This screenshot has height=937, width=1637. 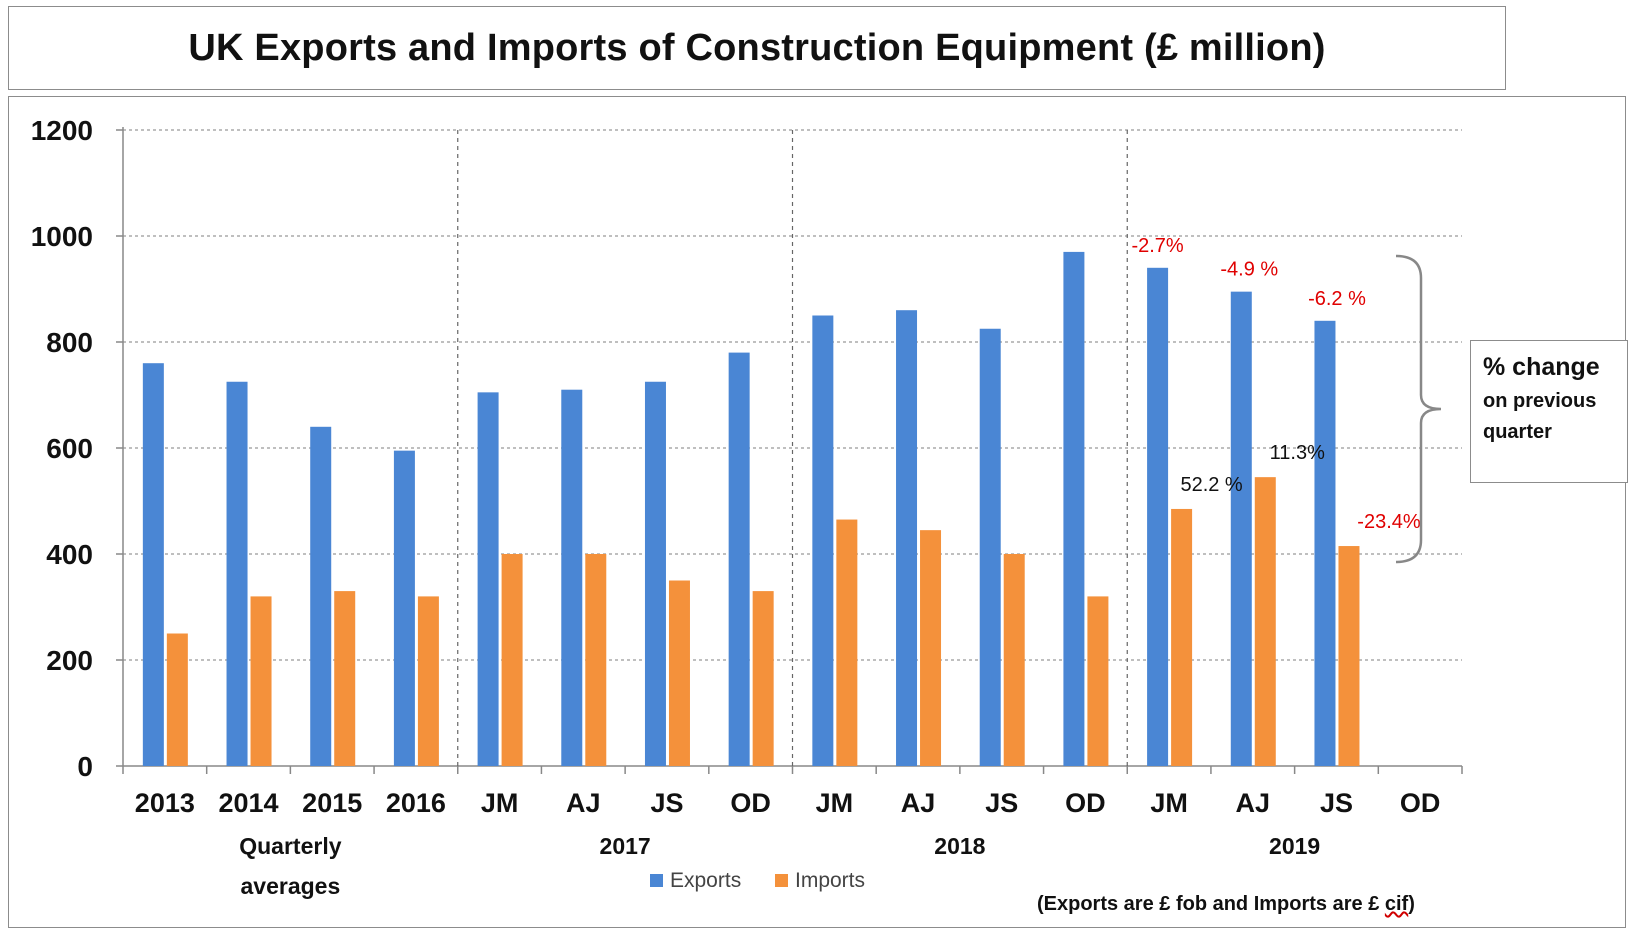 I want to click on y-tick-label: 200, so click(x=69, y=660).